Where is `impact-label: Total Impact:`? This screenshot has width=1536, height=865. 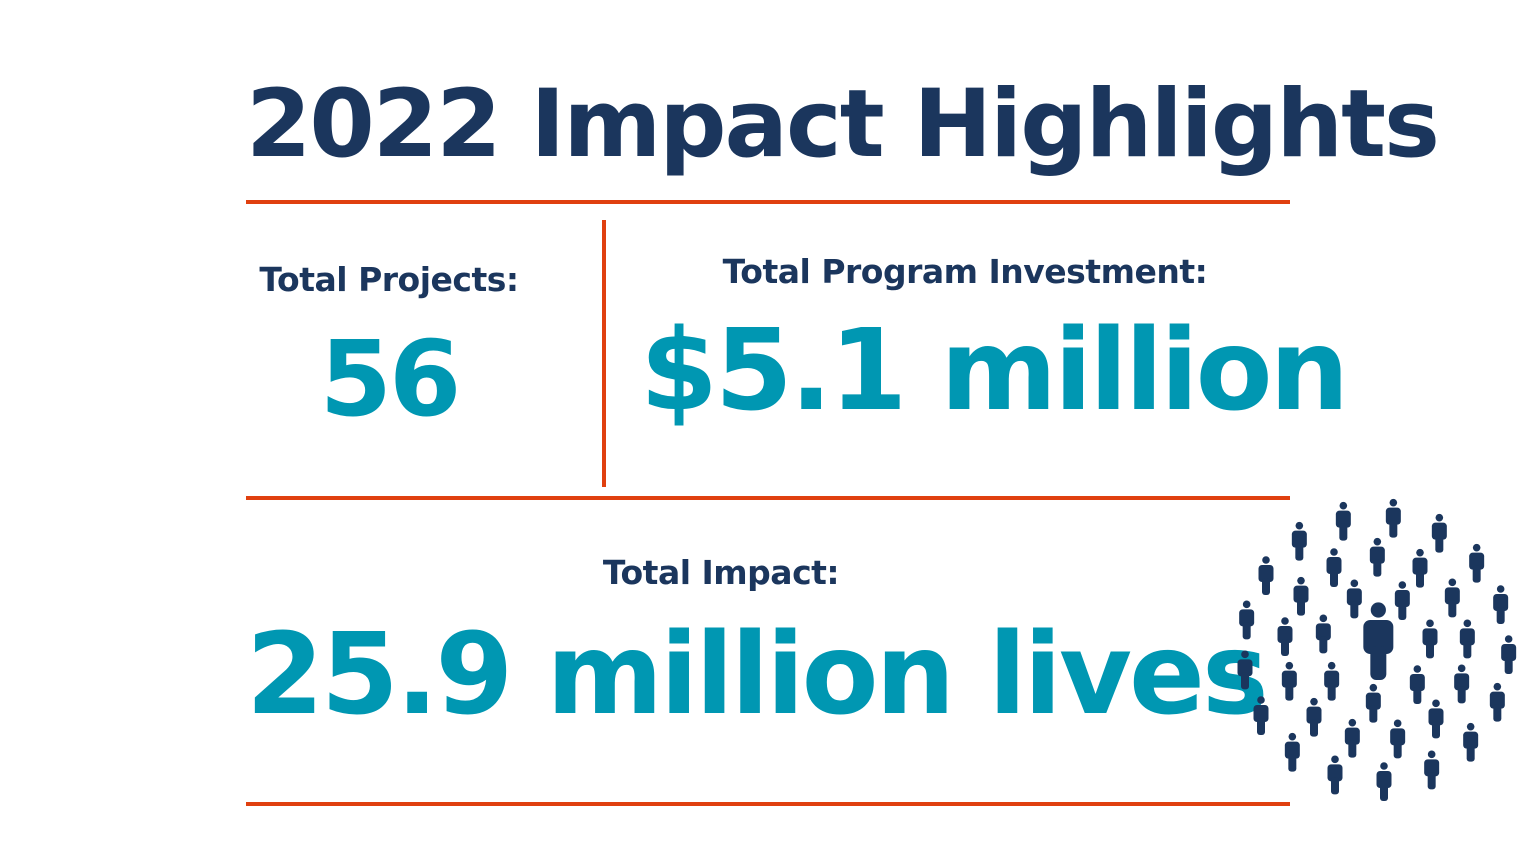 impact-label: Total Impact: is located at coordinates (721, 572).